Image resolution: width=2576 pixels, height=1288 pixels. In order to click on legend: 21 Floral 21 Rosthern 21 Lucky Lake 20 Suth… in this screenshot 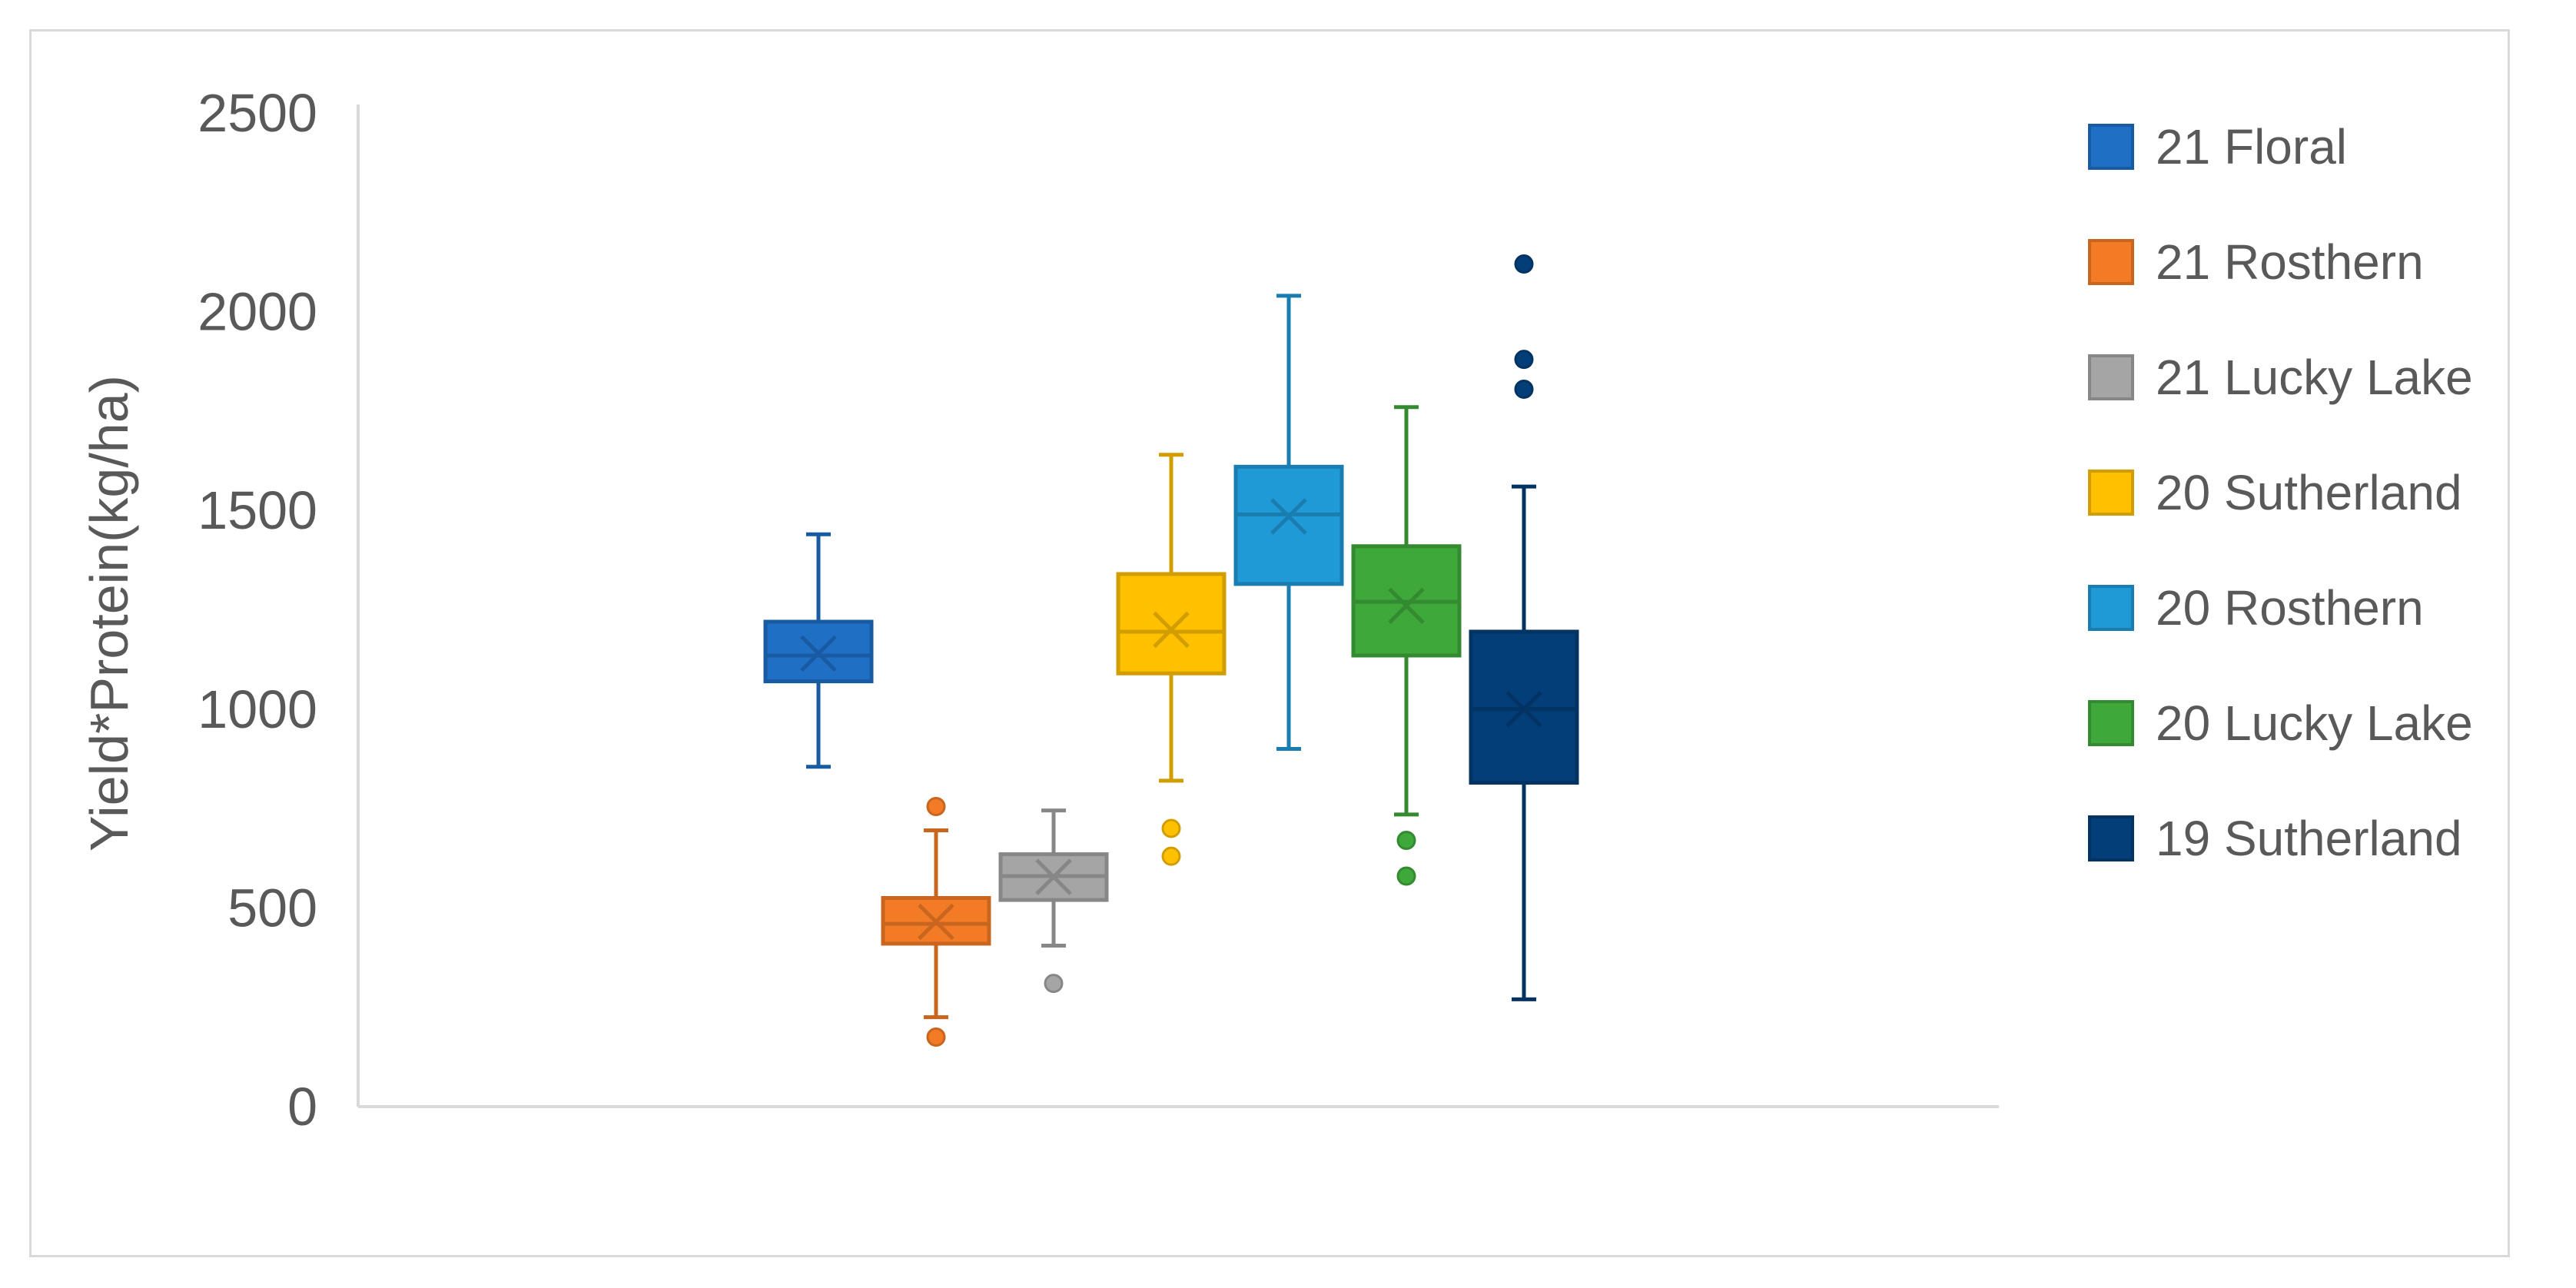, I will do `click(2280, 492)`.